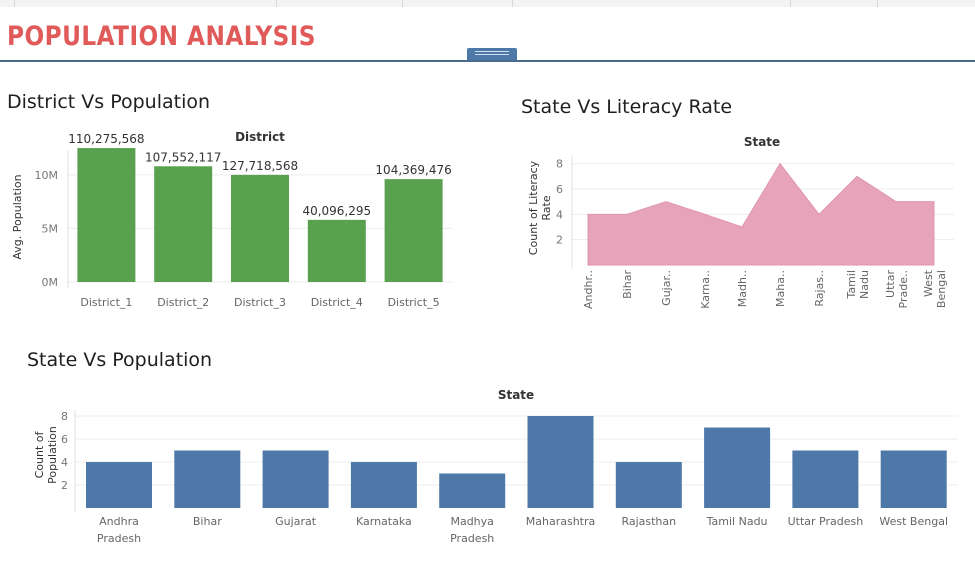 The height and width of the screenshot is (565, 975). Describe the element at coordinates (52, 455) in the screenshot. I see `y-axis-label: Population` at that location.